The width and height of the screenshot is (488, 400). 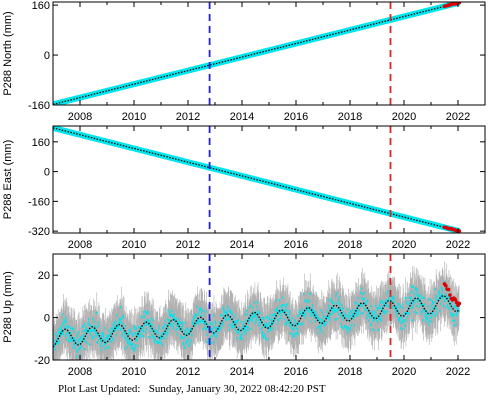 I want to click on y-tick-label-m320: -320, so click(x=39, y=232).